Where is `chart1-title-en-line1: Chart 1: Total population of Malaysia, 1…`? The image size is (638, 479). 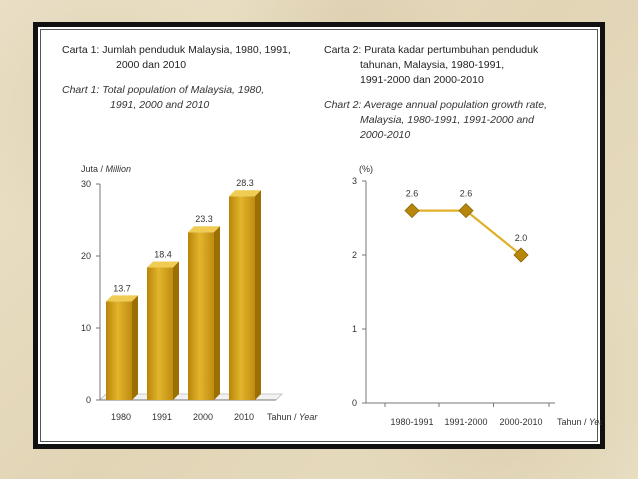
chart1-title-en-line1: Chart 1: Total population of Malaysia, 1… is located at coordinates (163, 90).